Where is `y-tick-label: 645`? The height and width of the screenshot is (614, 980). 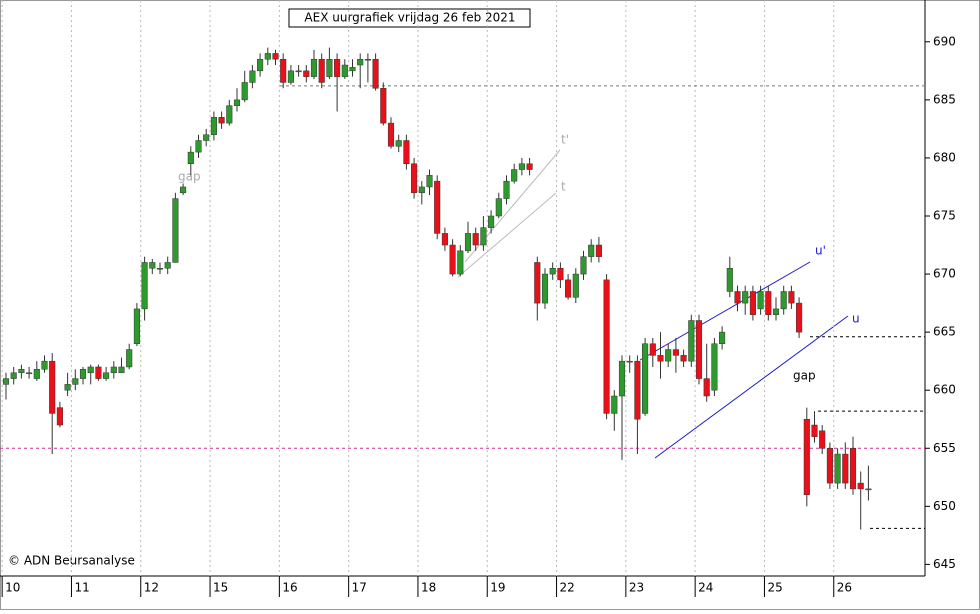 y-tick-label: 645 is located at coordinates (944, 564).